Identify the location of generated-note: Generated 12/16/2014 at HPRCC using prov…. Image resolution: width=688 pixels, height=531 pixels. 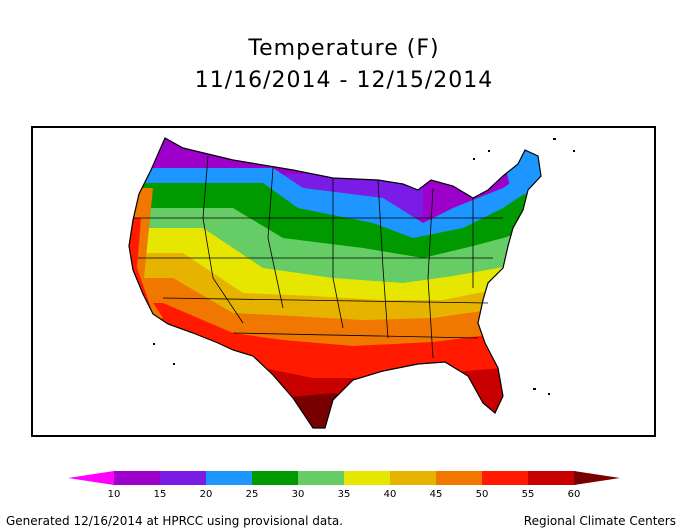
(175, 521).